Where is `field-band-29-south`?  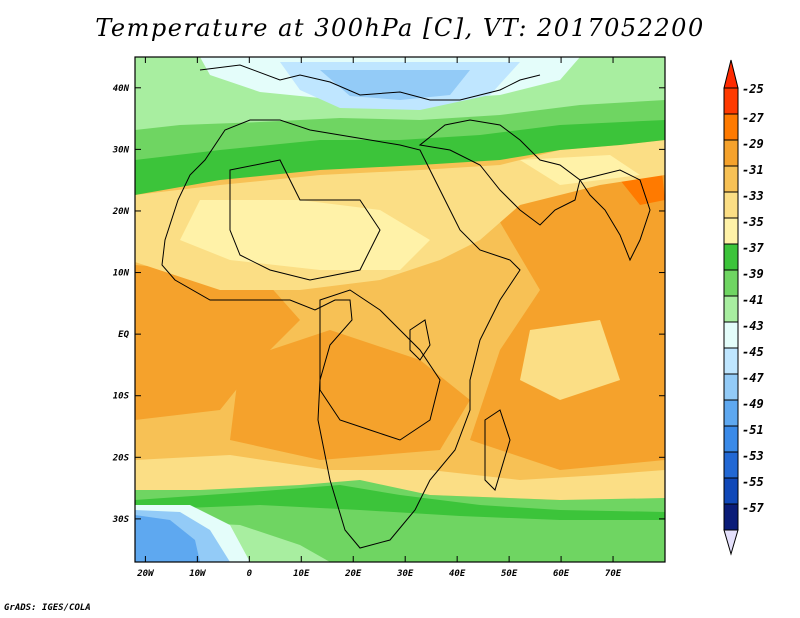 field-band-29-south is located at coordinates (350, 395).